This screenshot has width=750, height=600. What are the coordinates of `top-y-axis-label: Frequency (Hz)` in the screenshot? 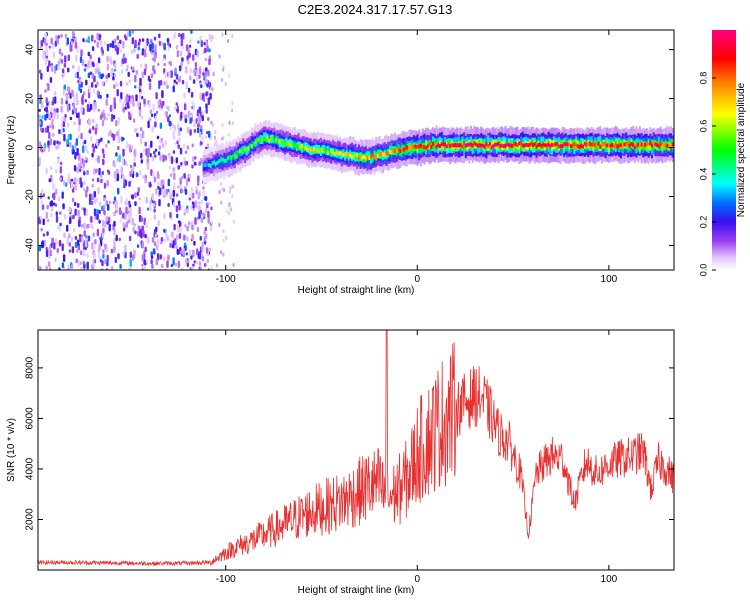 It's located at (11, 150).